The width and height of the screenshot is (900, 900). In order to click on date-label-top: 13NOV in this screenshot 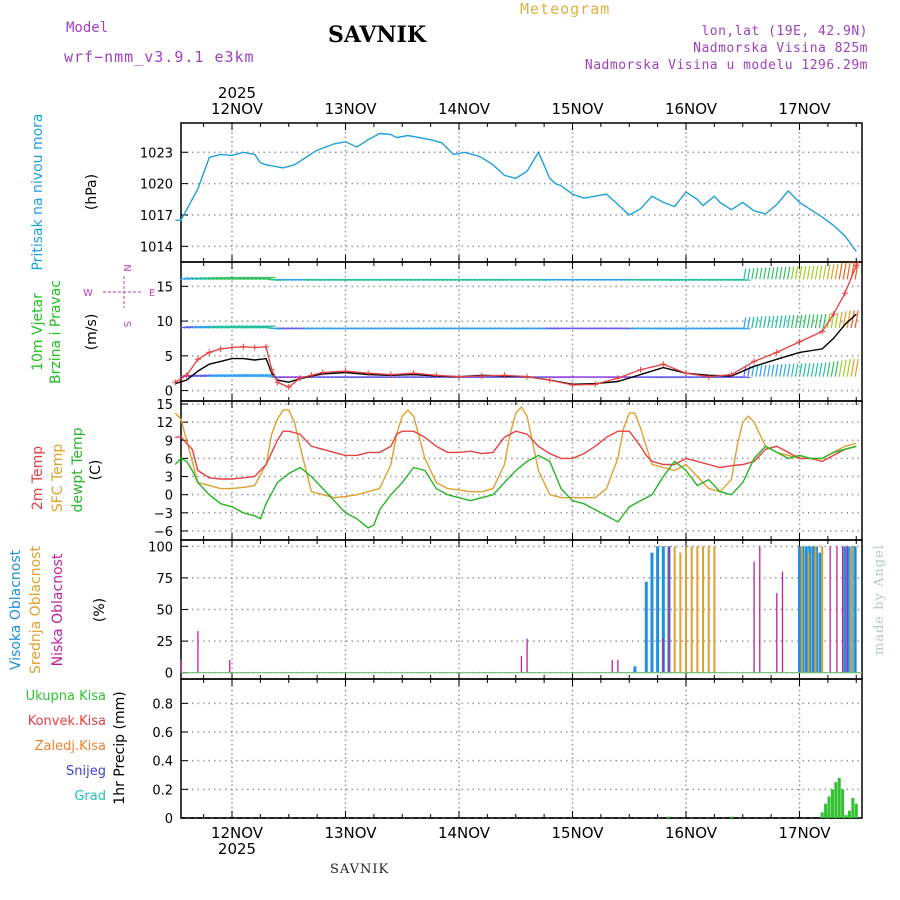, I will do `click(350, 109)`.